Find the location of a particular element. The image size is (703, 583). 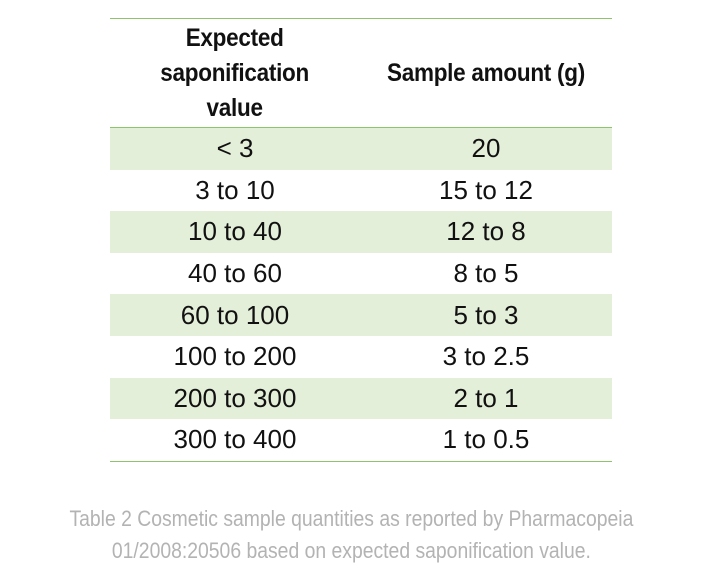

table-row: < 3 20 is located at coordinates (361, 148).